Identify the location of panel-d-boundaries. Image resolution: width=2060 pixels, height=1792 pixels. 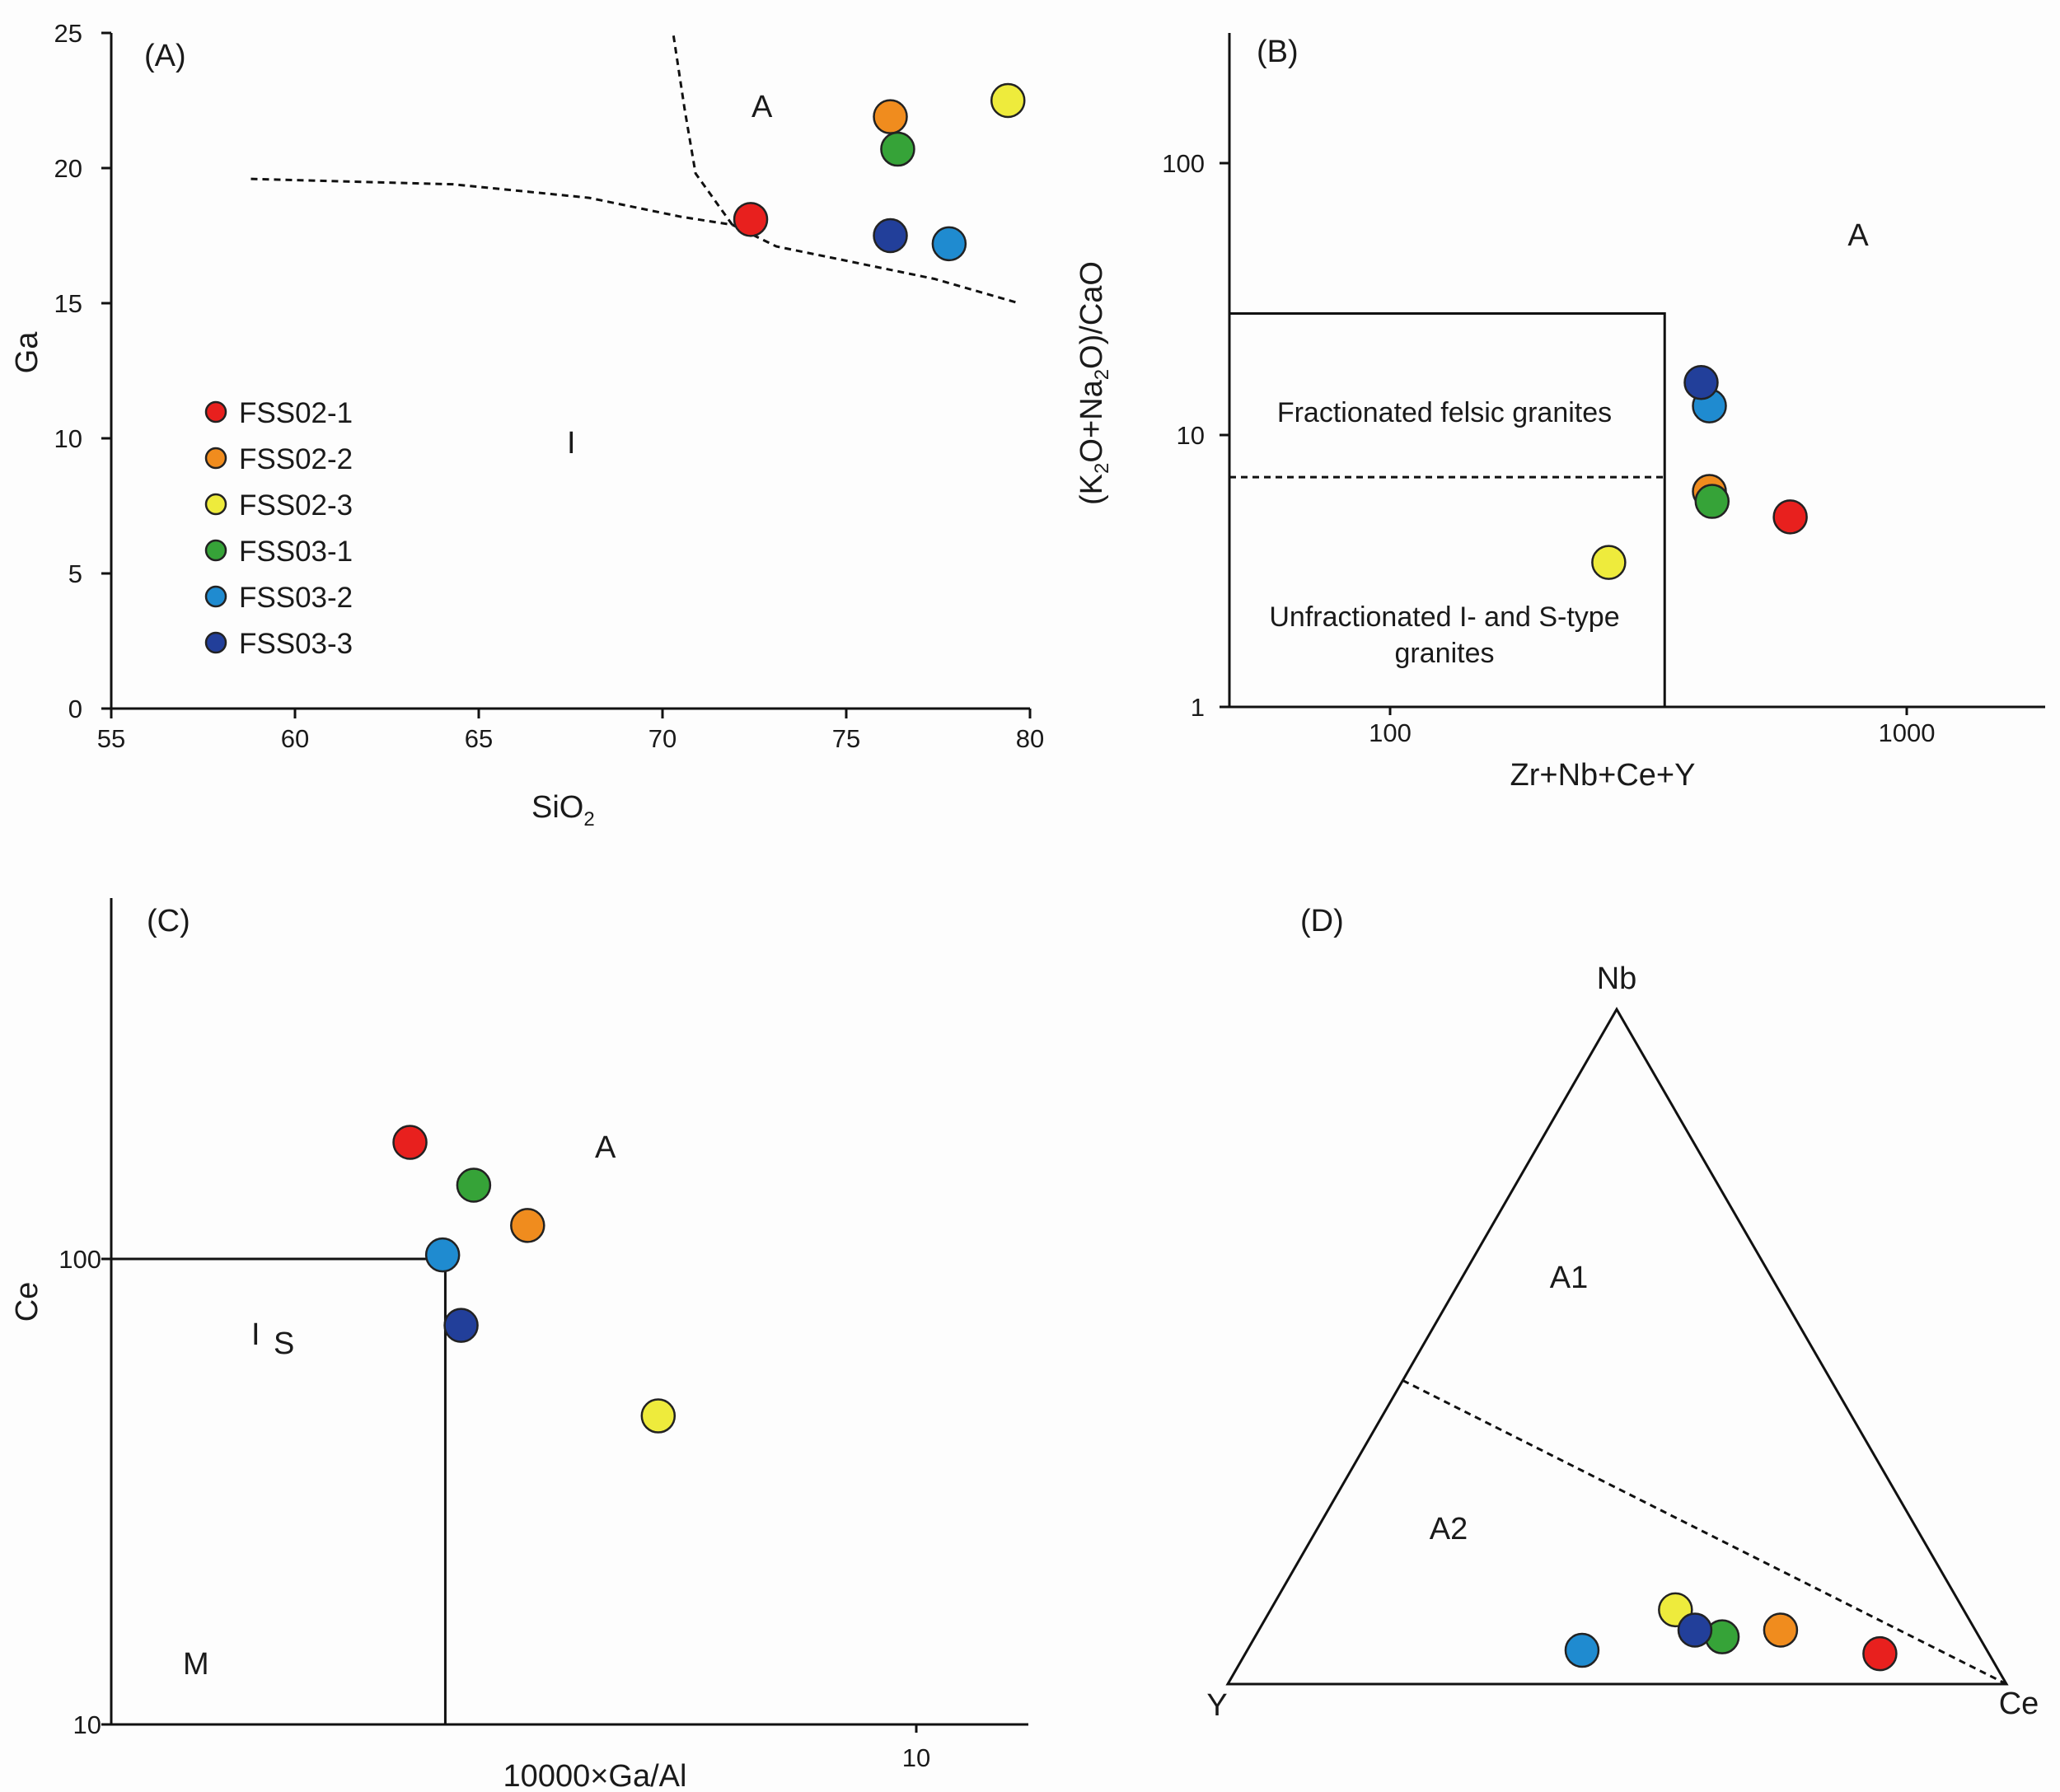
(1704, 1532).